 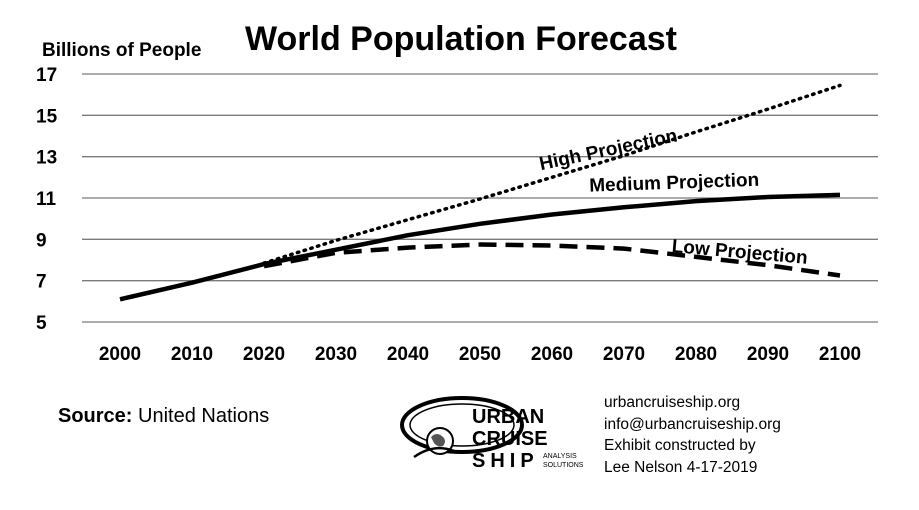 What do you see at coordinates (674, 183) in the screenshot?
I see `medium-projection-label: Medium Projection` at bounding box center [674, 183].